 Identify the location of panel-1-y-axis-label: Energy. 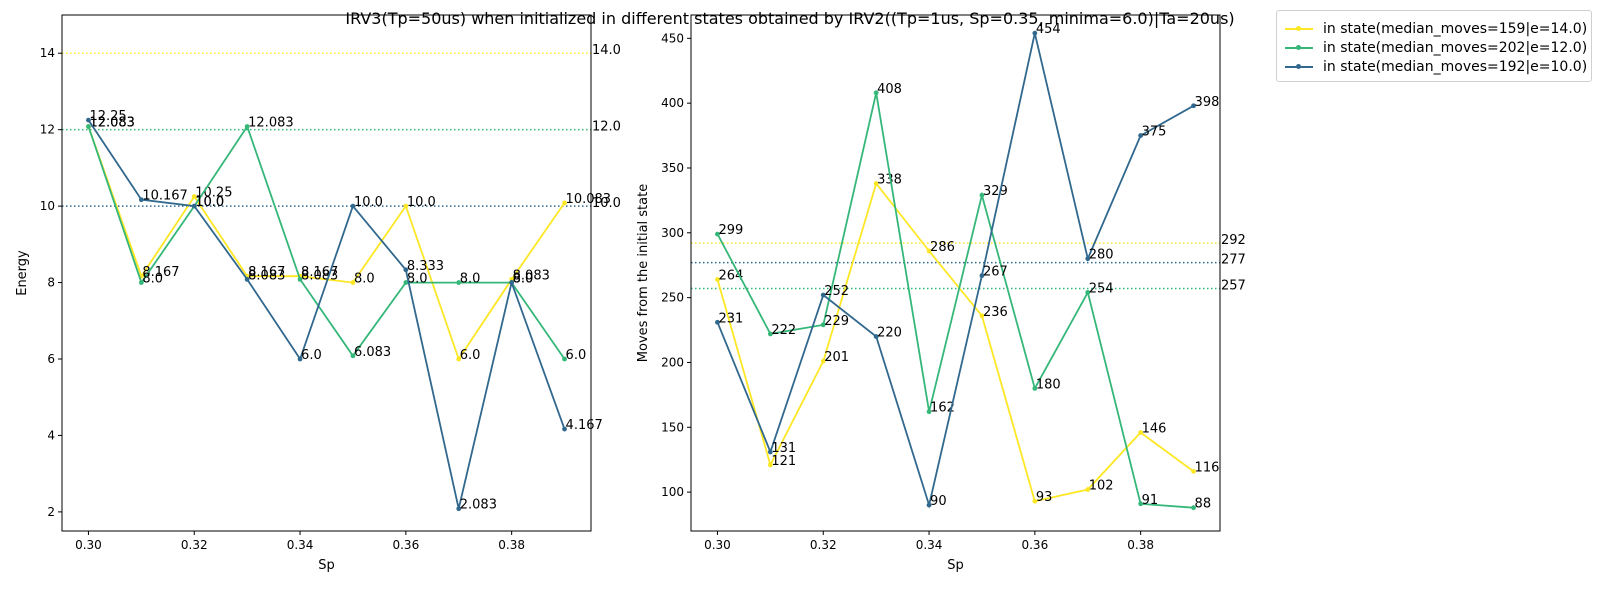
(22, 273).